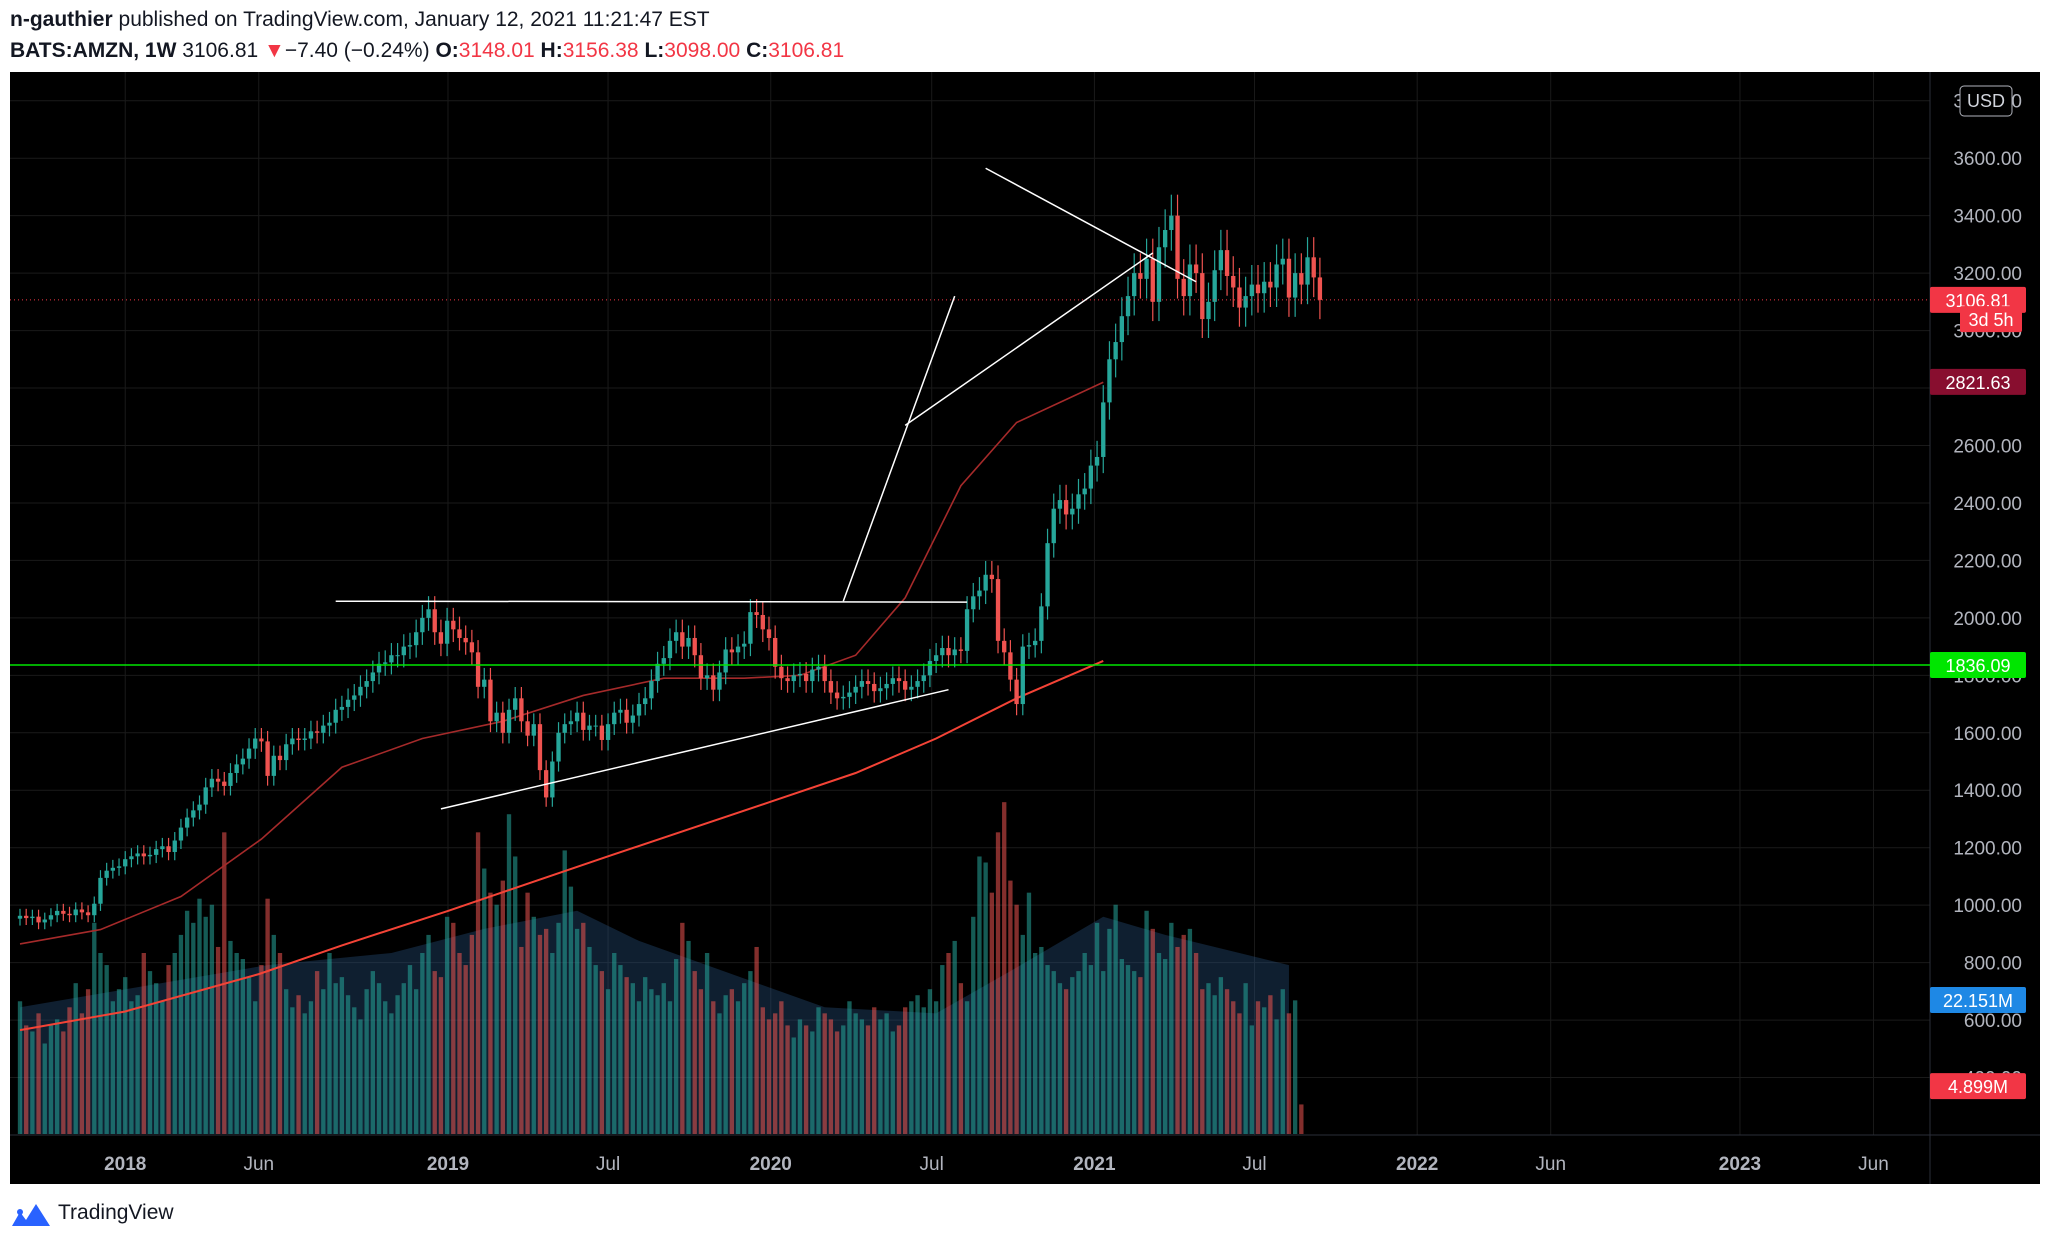 This screenshot has height=1246, width=2048. I want to click on footer: TradingView, so click(210, 1216).